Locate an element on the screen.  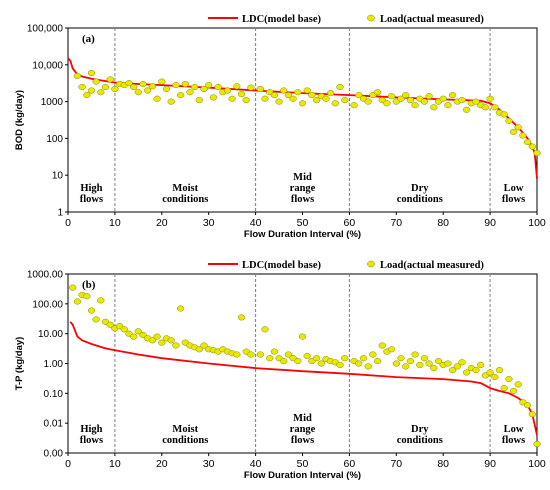
y-tick-label: 0.00 is located at coordinates (54, 454).